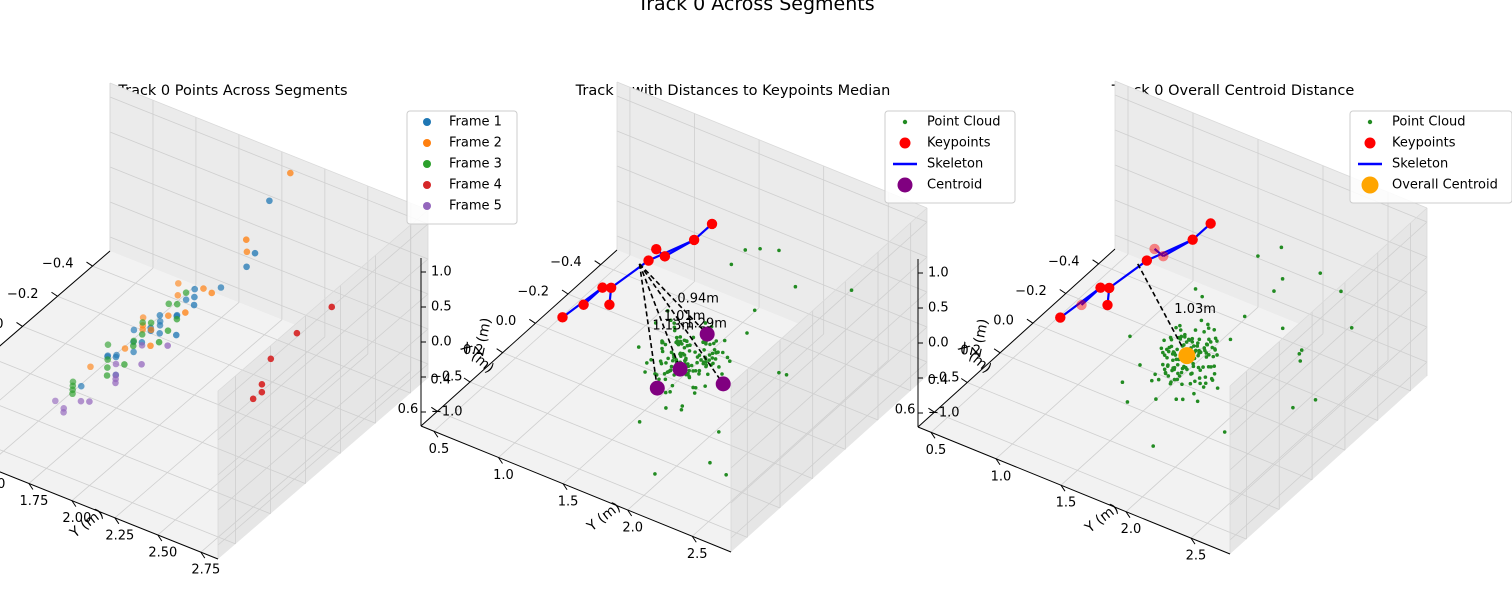 The width and height of the screenshot is (1512, 600). I want to click on skeleton-bone, so click(671, 250).